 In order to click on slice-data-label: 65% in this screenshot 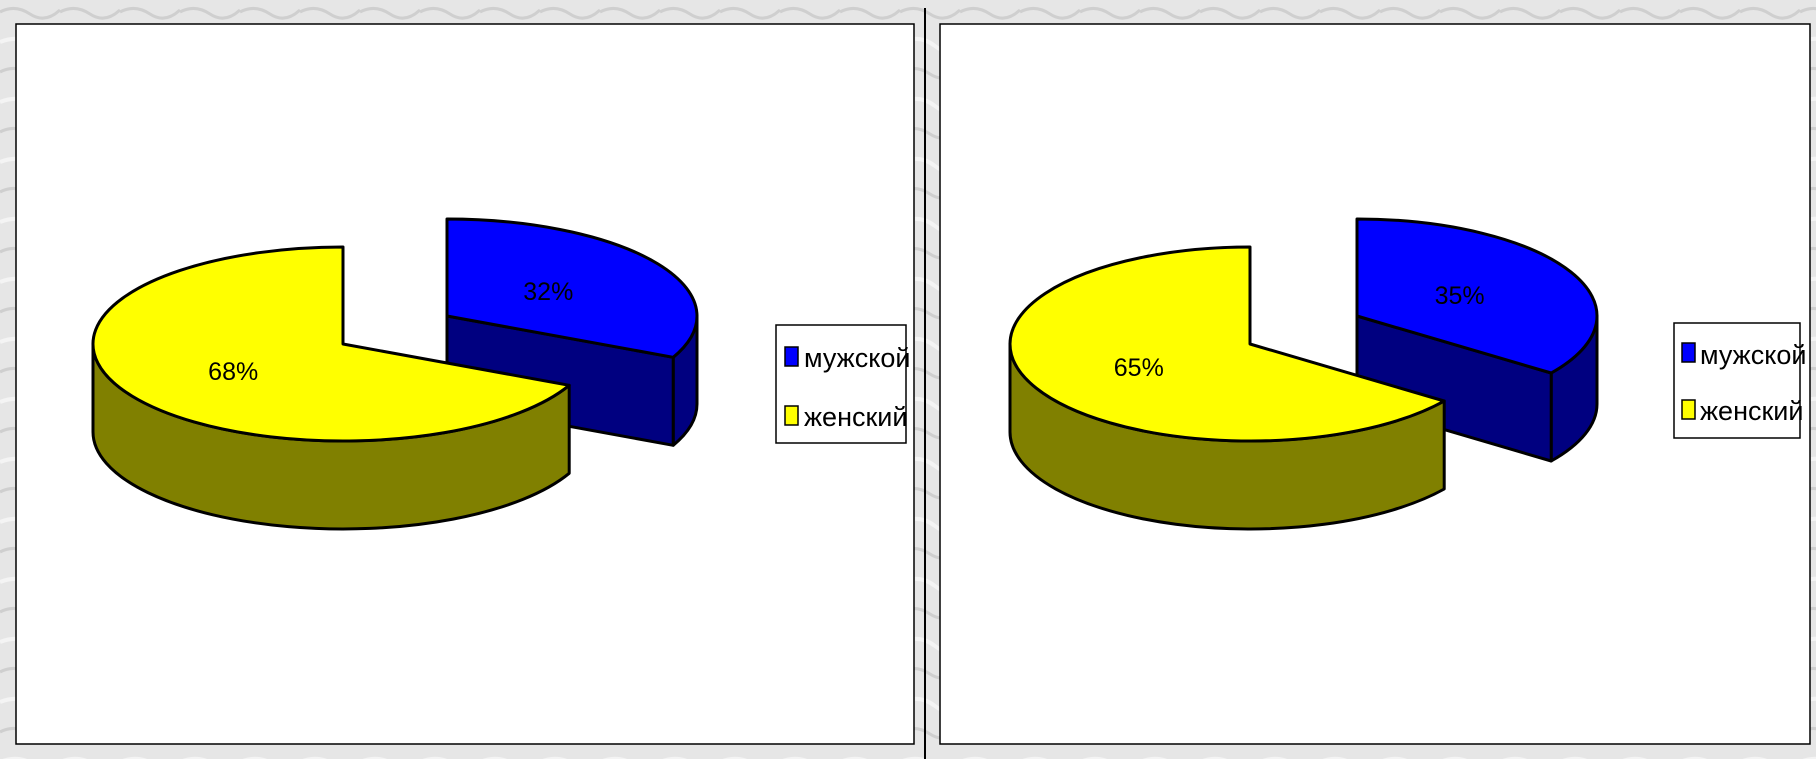, I will do `click(1139, 368)`.